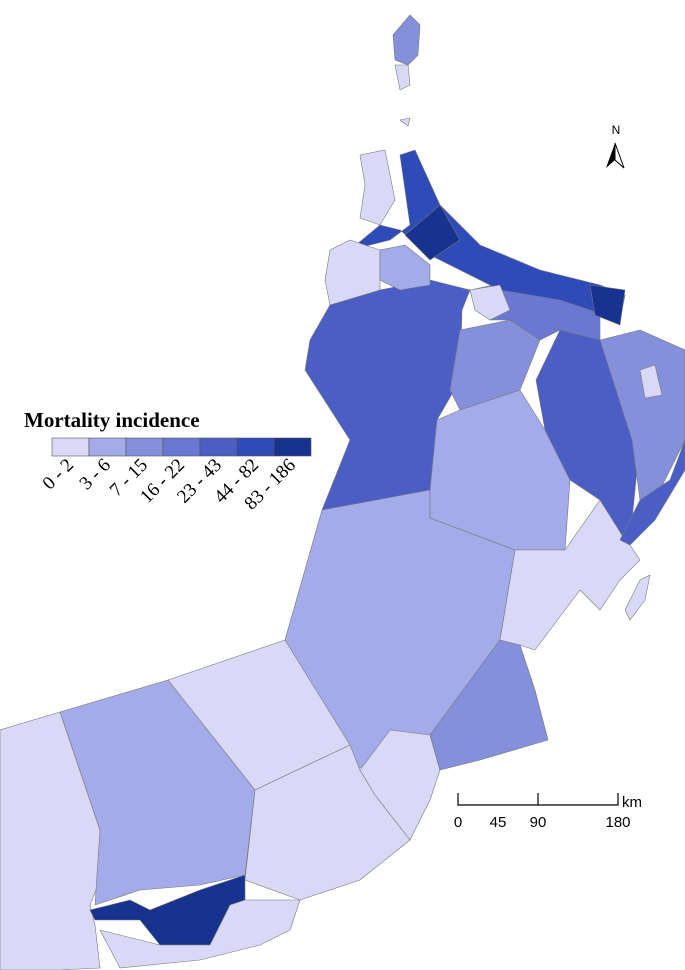  I want to click on legend-label: 0 - 2, so click(58, 474).